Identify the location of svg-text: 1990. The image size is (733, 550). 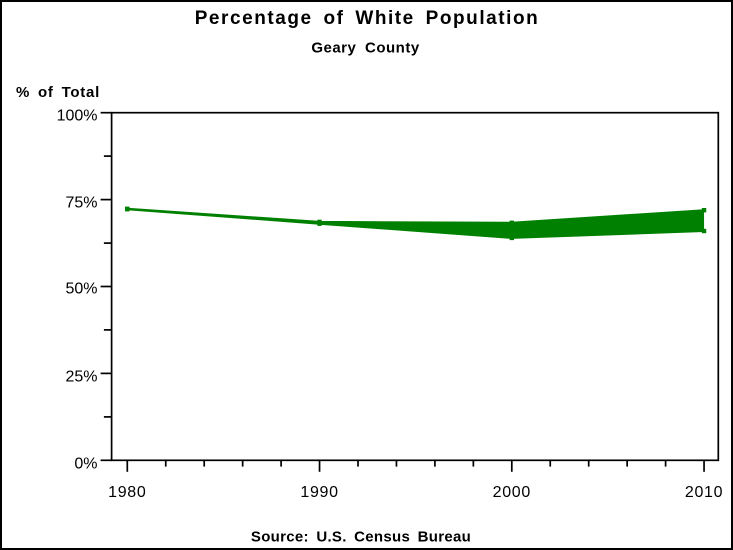
(319, 492).